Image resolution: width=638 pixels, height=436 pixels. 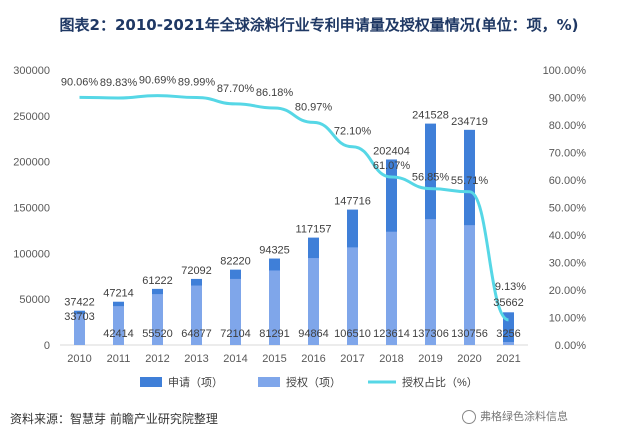 I want to click on x-axis-tick-label: 2018, so click(x=391, y=359).